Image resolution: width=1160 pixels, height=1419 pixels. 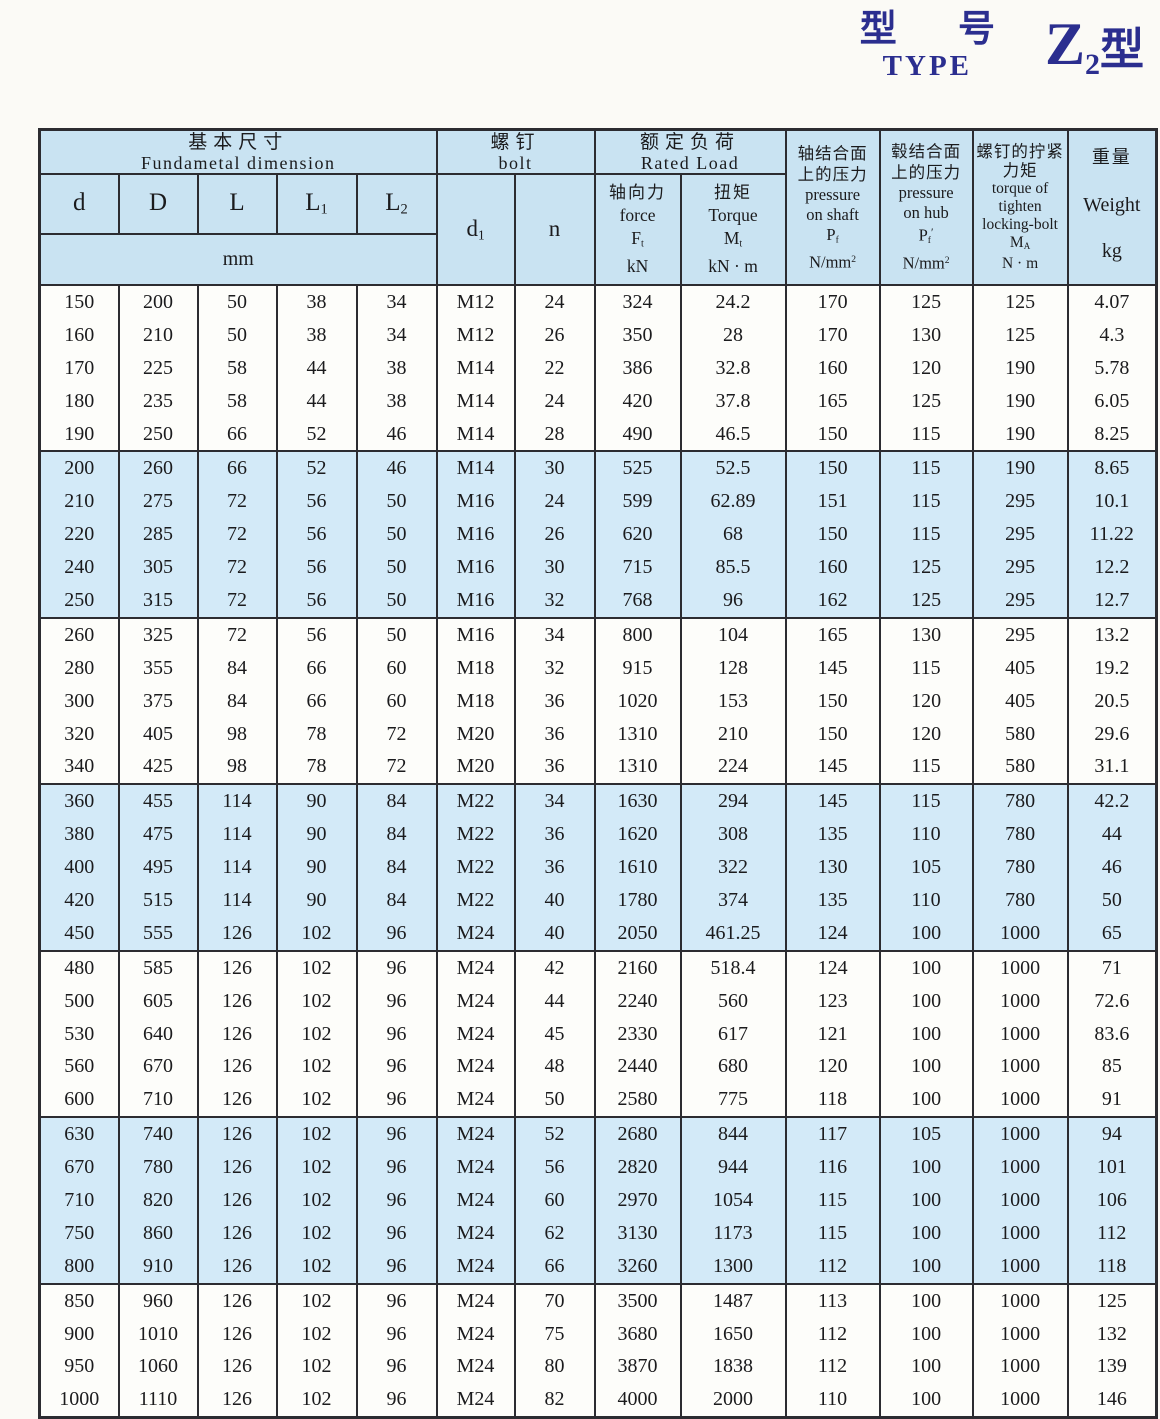 I want to click on mbolt-symbol: MA, so click(x=1020, y=242).